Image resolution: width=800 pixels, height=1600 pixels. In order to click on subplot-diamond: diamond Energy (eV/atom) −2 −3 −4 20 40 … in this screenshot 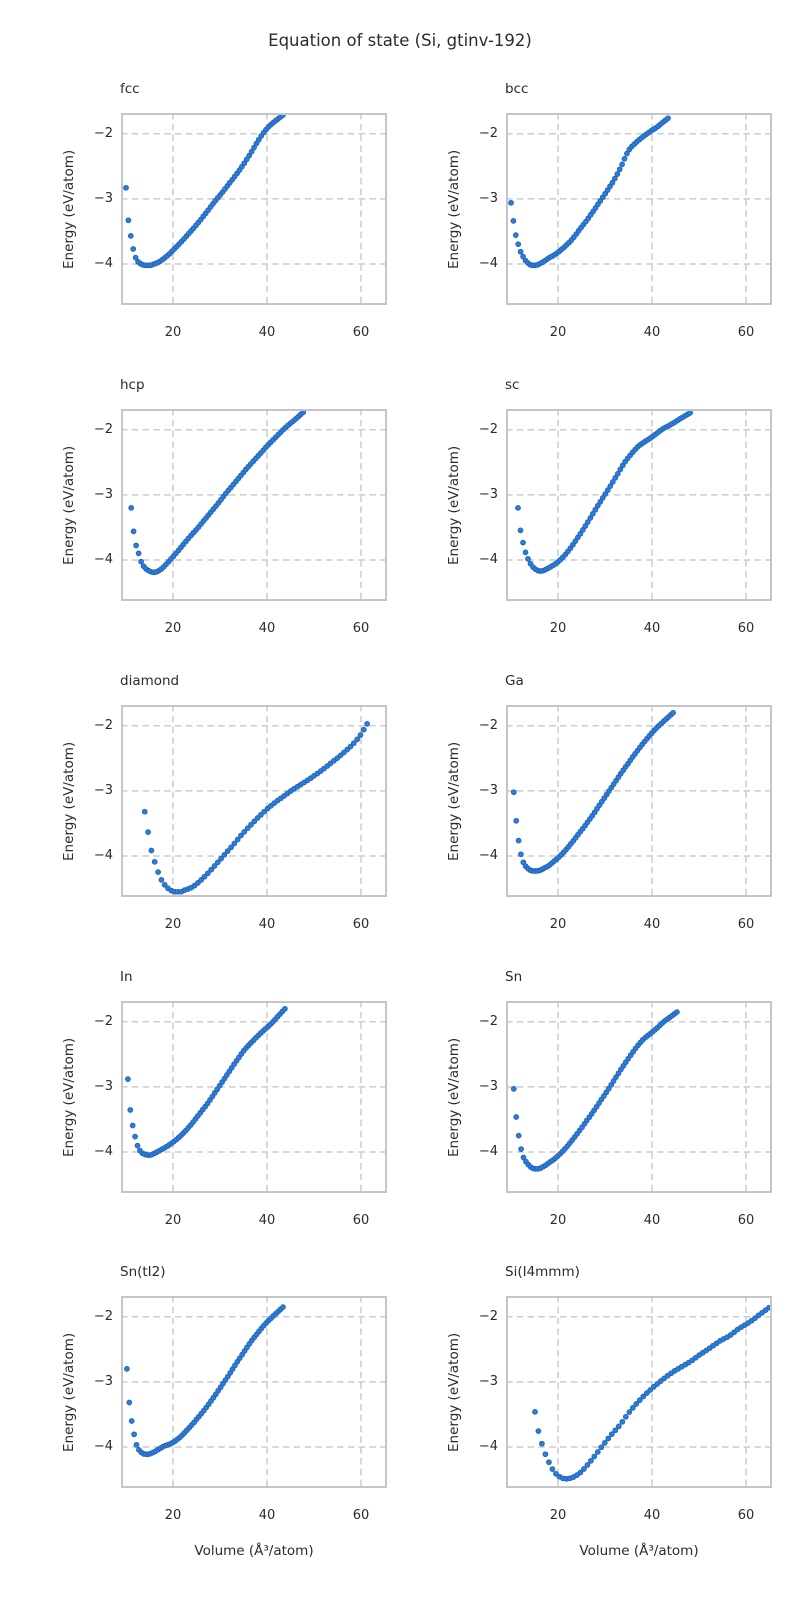, I will do `click(224, 802)`.